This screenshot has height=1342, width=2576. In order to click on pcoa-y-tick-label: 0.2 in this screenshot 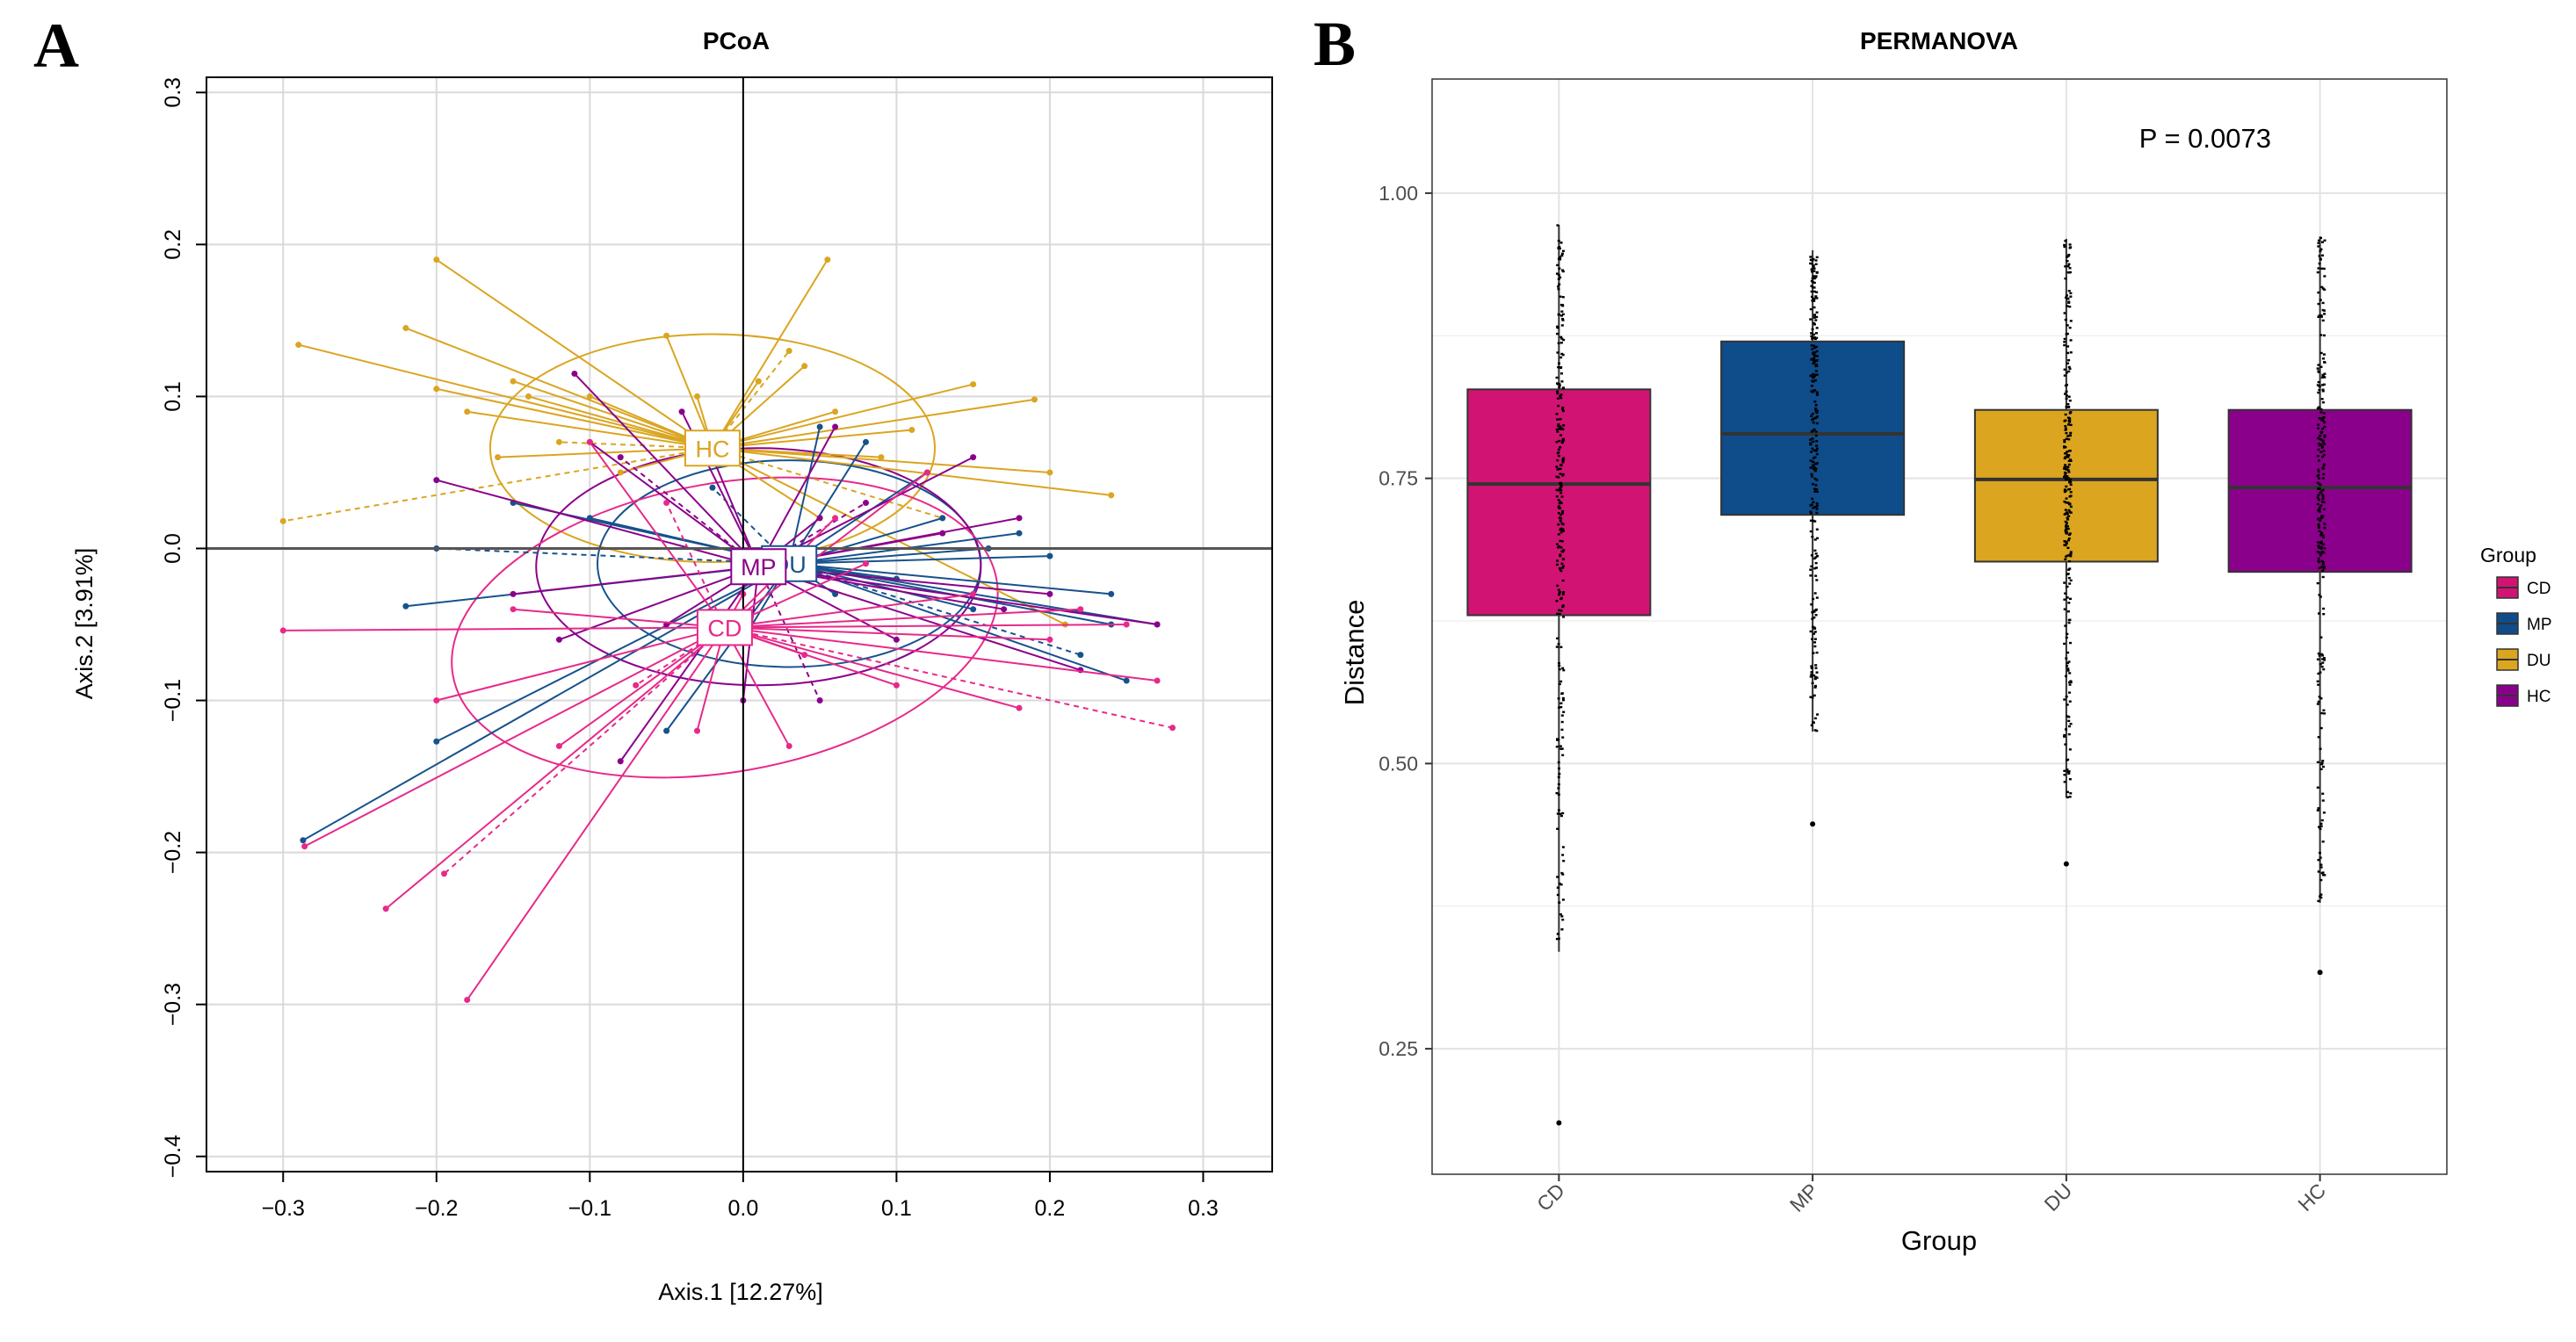, I will do `click(173, 244)`.